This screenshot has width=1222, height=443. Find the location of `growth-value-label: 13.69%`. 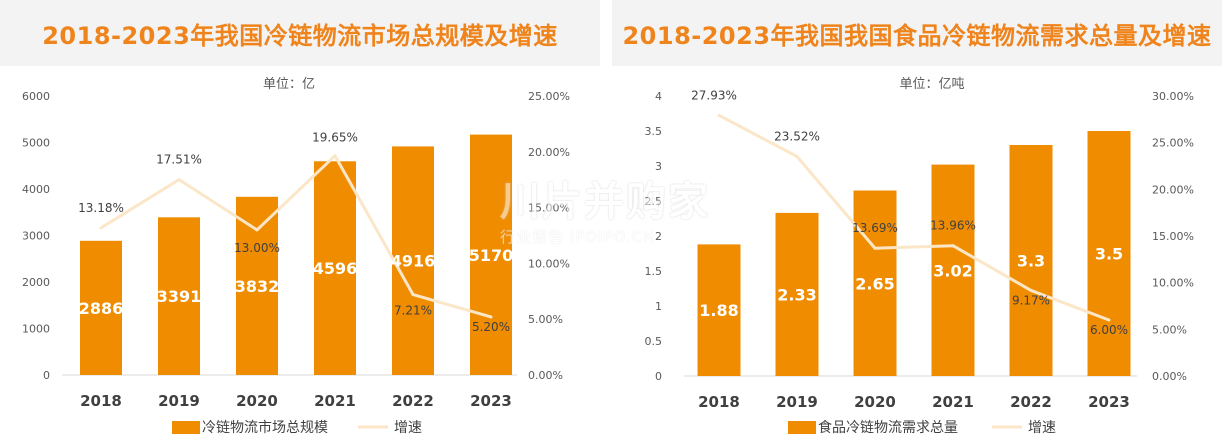

growth-value-label: 13.69% is located at coordinates (875, 228).